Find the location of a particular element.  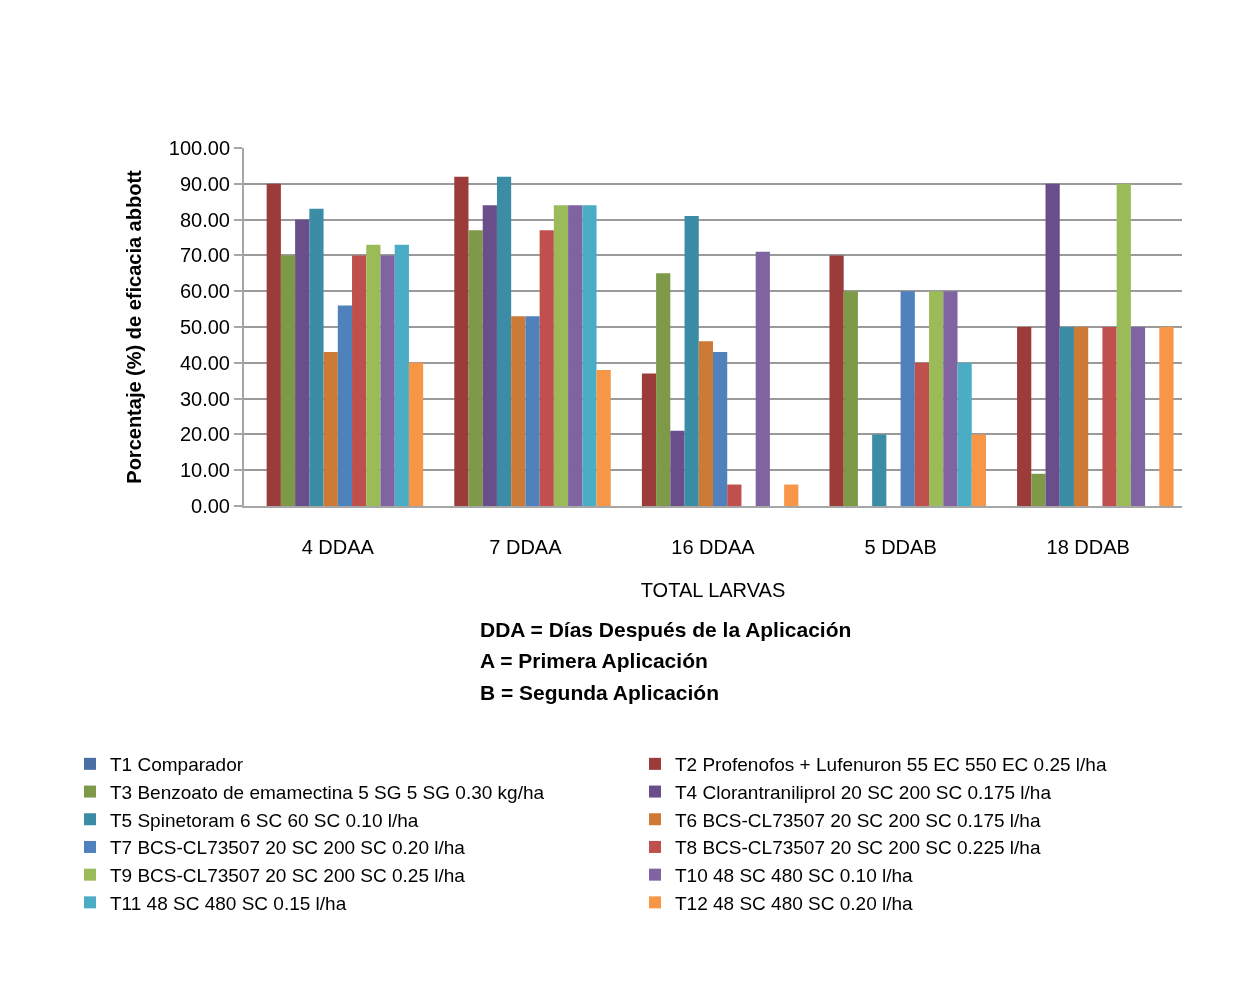

text: A = Primera Aplicación is located at coordinates (594, 660).